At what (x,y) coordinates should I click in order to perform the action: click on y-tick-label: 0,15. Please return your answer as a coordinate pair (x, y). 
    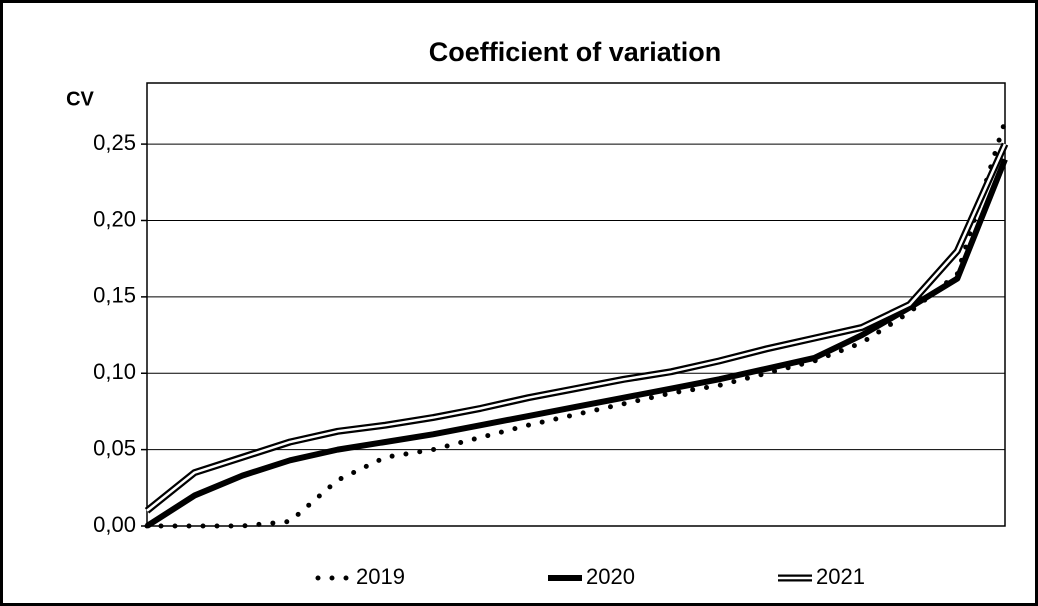
    Looking at the image, I should click on (114, 295).